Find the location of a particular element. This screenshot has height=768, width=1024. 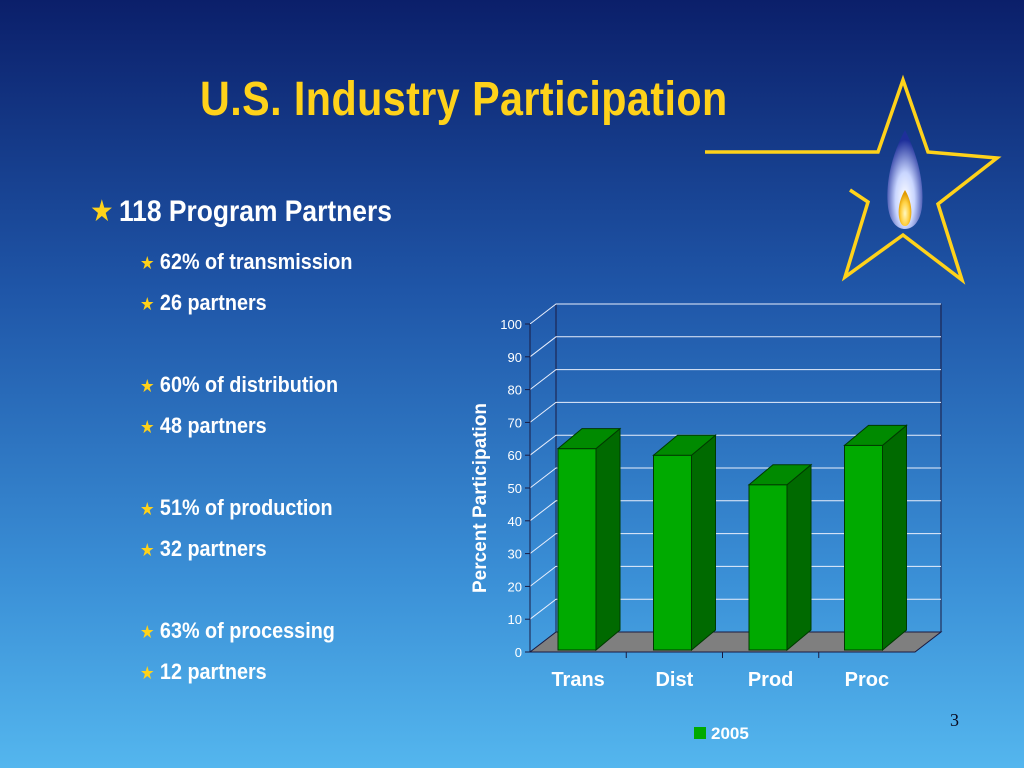

sub-bullet-processing-partners: ★ 12 partners is located at coordinates (203, 671).